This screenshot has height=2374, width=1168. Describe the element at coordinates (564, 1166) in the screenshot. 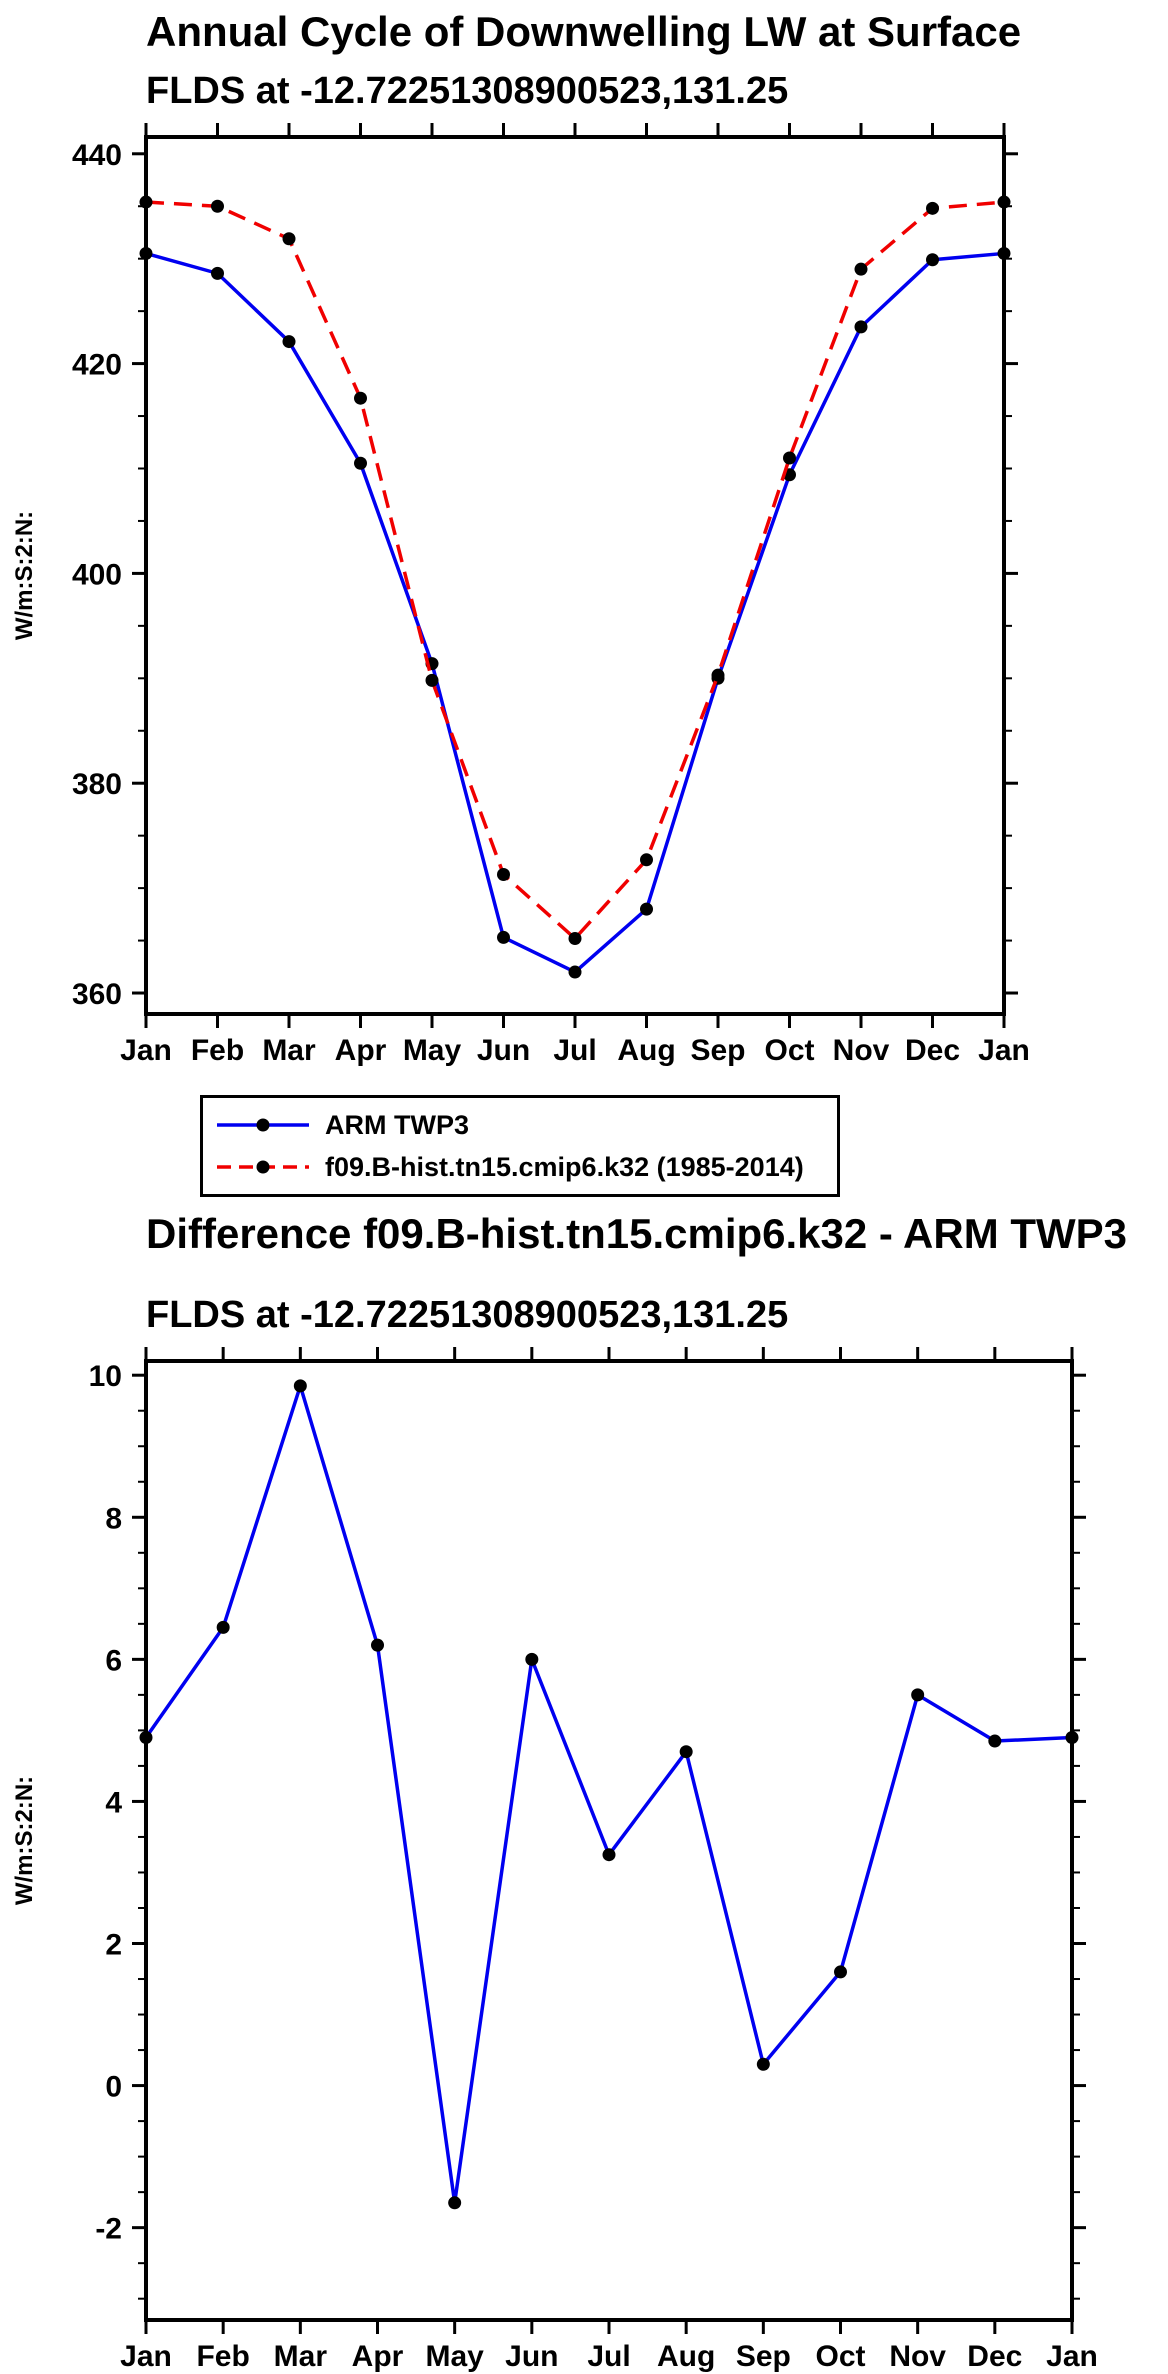

I see `legend-label-model: f09.B-hist.tn15.cmip6.k32 (1985-2014)` at that location.